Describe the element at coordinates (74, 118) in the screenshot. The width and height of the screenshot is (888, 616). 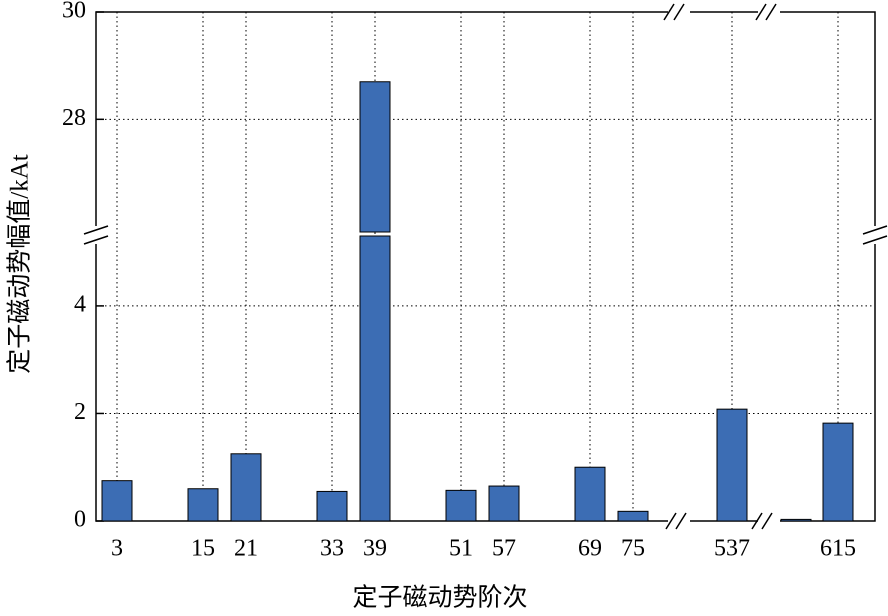
I see `y-tick-label: 28` at that location.